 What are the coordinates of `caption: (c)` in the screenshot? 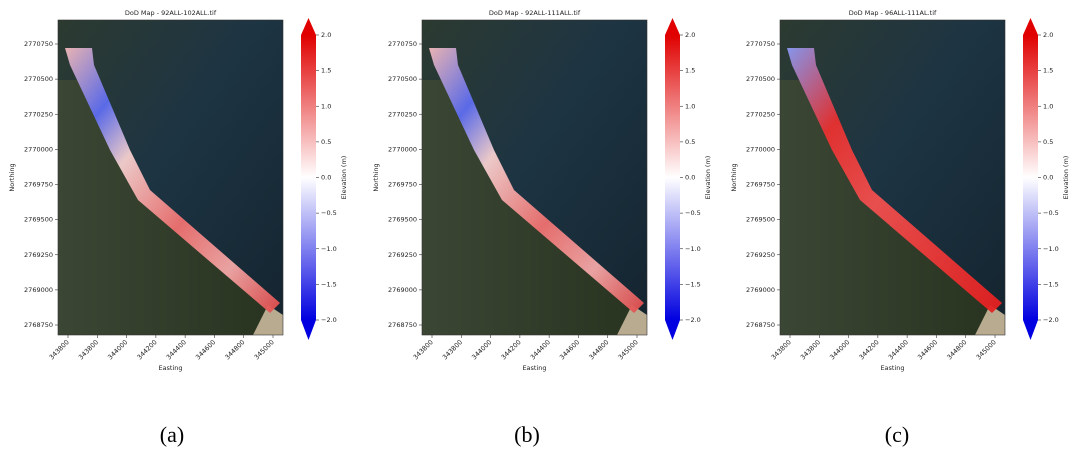 It's located at (897, 434).